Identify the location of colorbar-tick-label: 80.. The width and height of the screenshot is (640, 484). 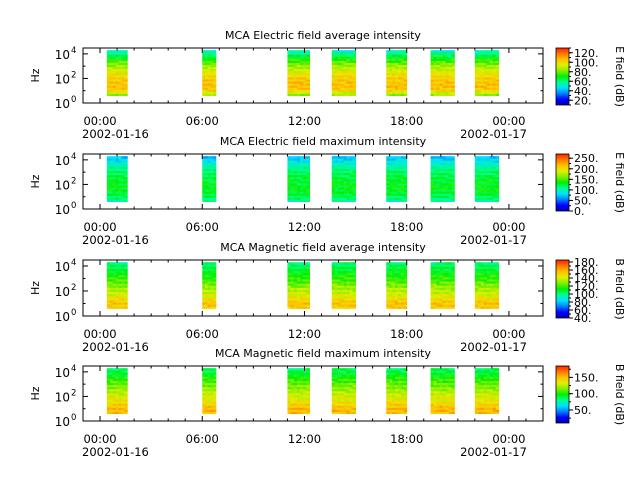
(583, 302).